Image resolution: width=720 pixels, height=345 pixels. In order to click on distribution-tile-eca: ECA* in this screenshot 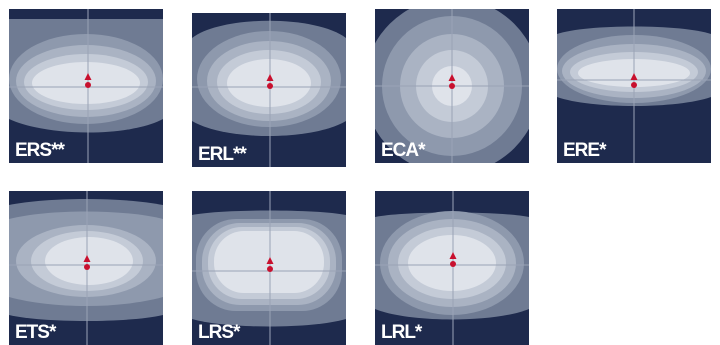, I will do `click(452, 86)`.